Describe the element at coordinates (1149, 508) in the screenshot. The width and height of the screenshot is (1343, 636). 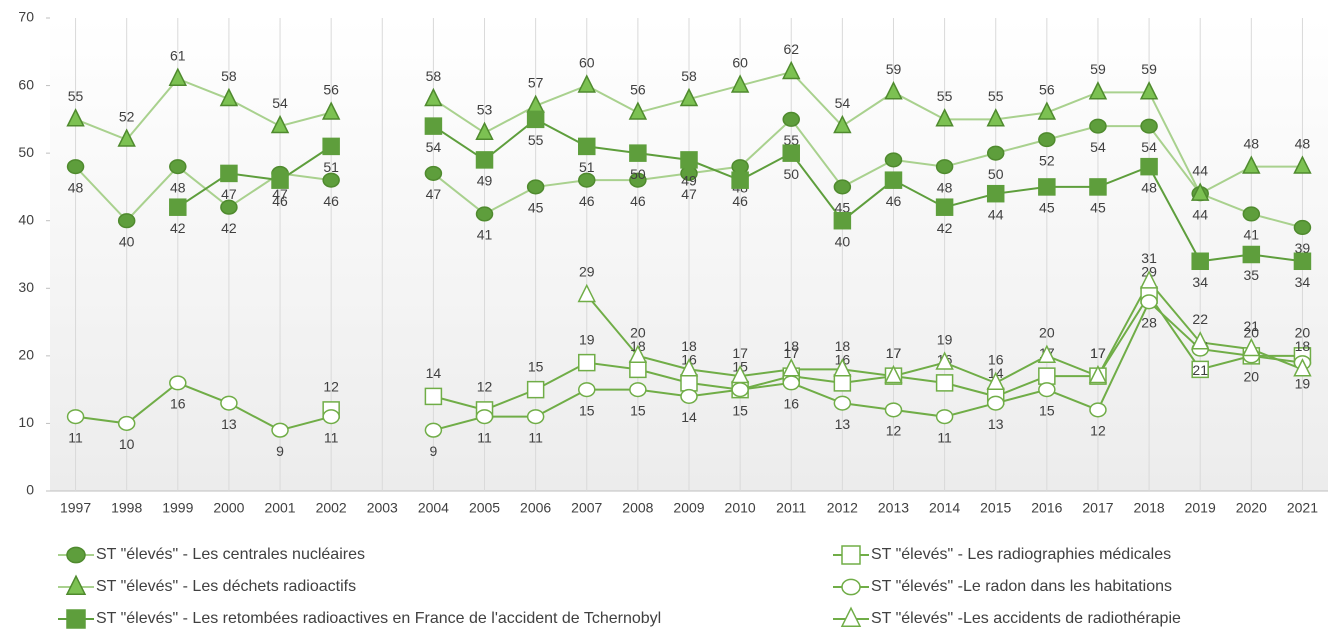
I see `x-tick-label: 2018` at that location.